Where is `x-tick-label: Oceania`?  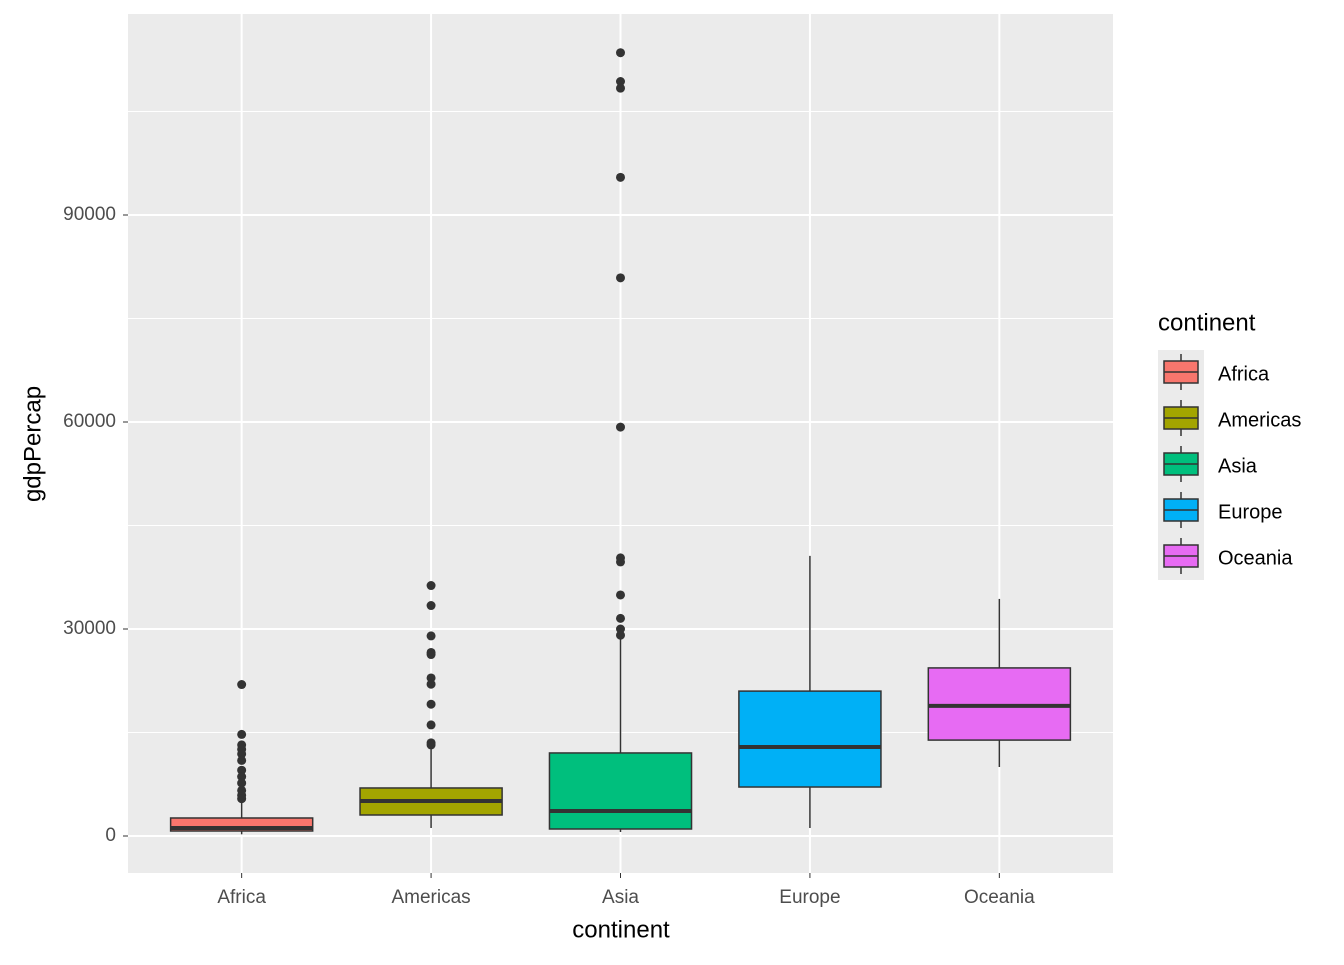
x-tick-label: Oceania is located at coordinates (999, 897).